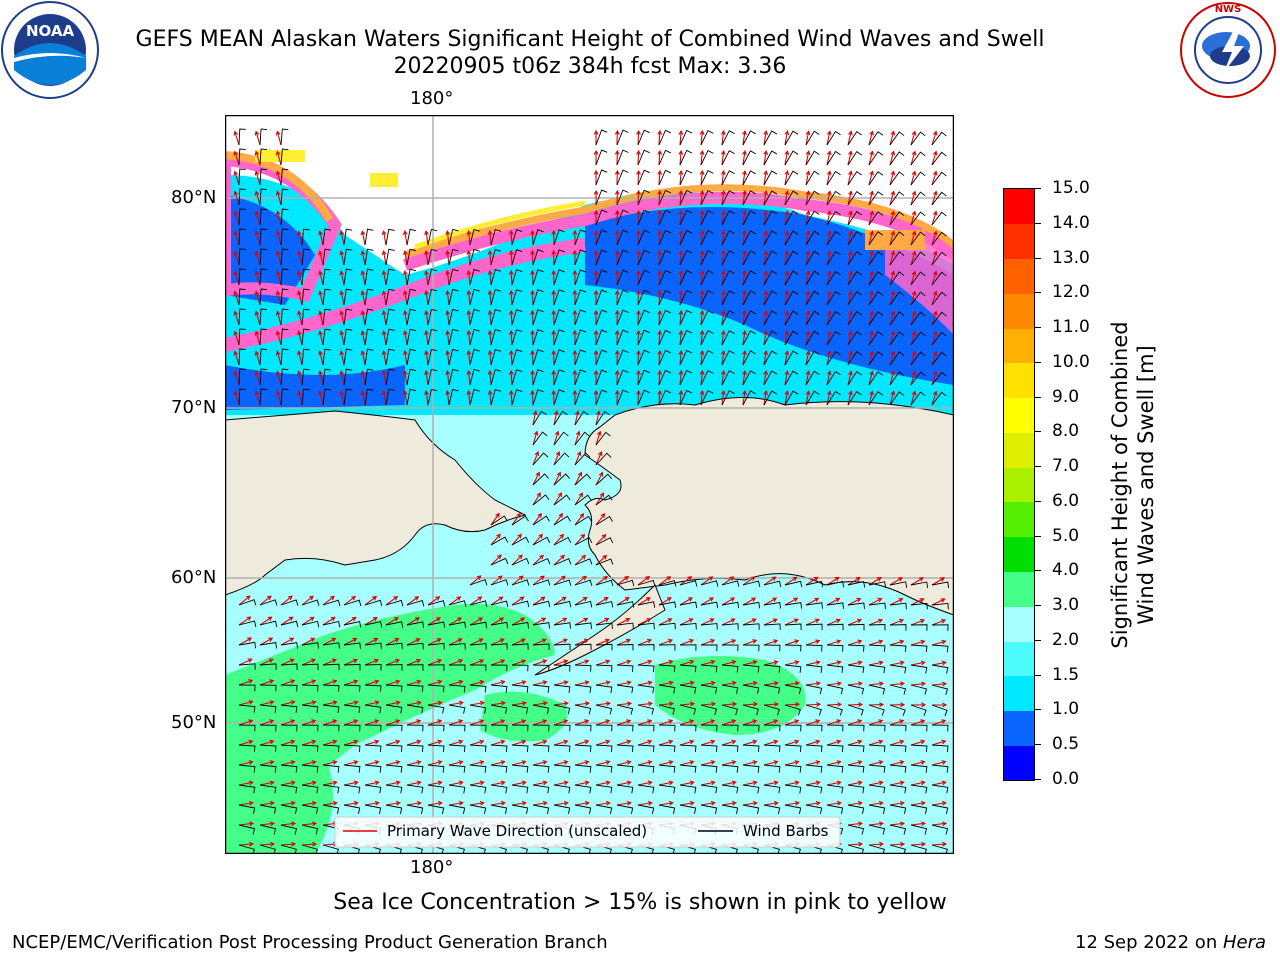  I want to click on svg-text: Wind Waves and Swell [m], so click(1146, 485).